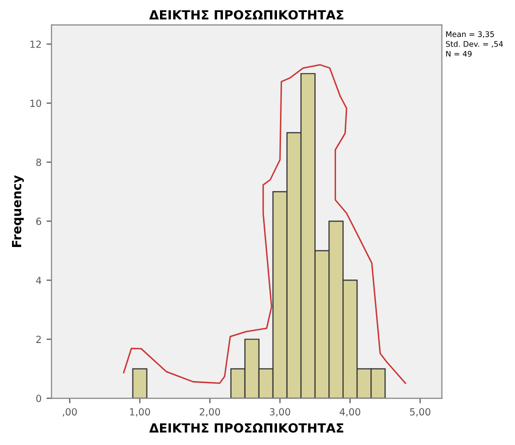 Image resolution: width=515 pixels, height=445 pixels. What do you see at coordinates (35, 44) in the screenshot?
I see `y-tick-label: 12` at bounding box center [35, 44].